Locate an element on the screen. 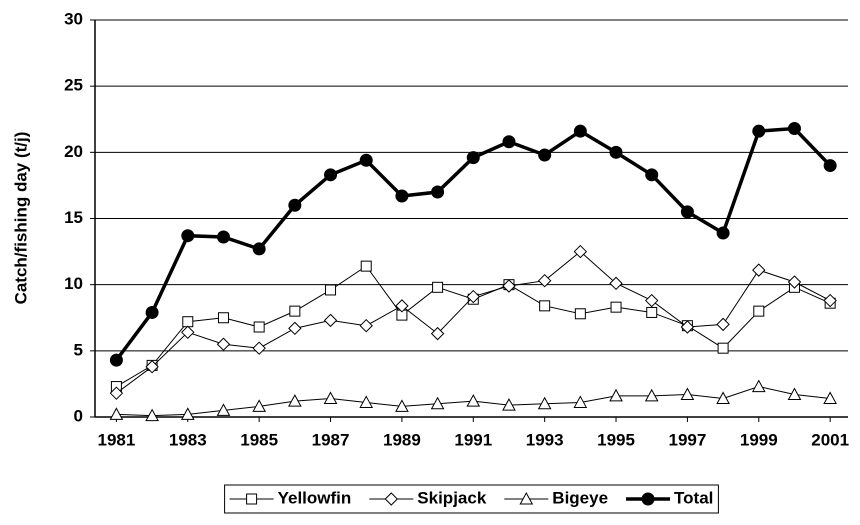  legend-label: Skipjack is located at coordinates (452, 497).